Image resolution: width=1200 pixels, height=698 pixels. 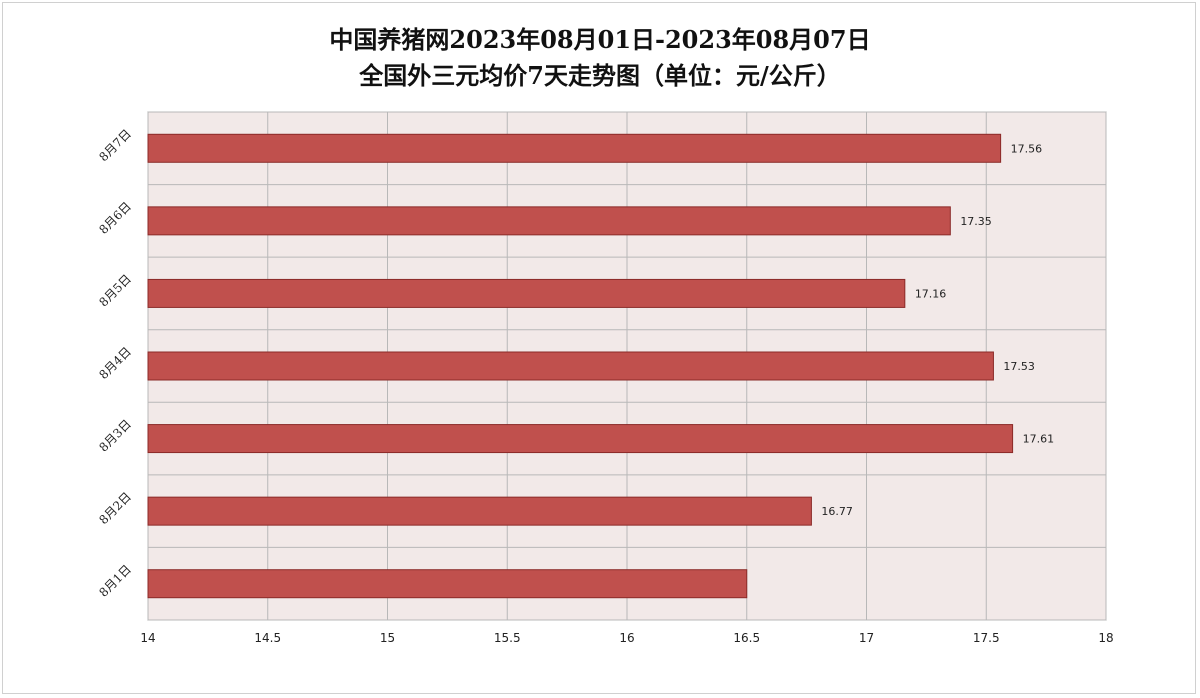 What do you see at coordinates (507, 638) in the screenshot?
I see `x-tick-label: 15.5` at bounding box center [507, 638].